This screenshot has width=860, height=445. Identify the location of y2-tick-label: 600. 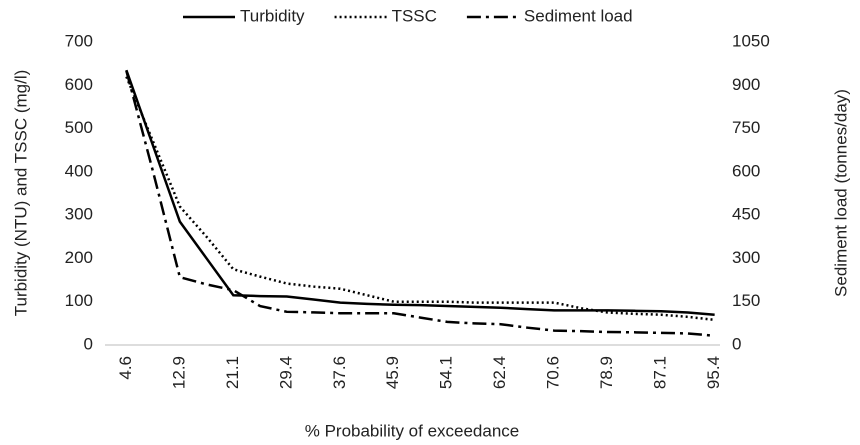
(746, 170).